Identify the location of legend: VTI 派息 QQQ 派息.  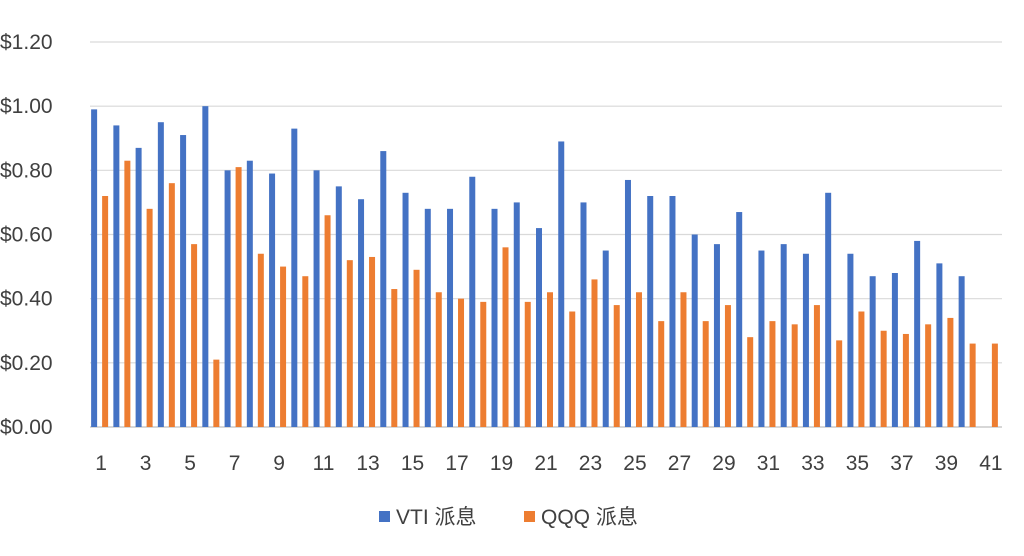
(508, 517).